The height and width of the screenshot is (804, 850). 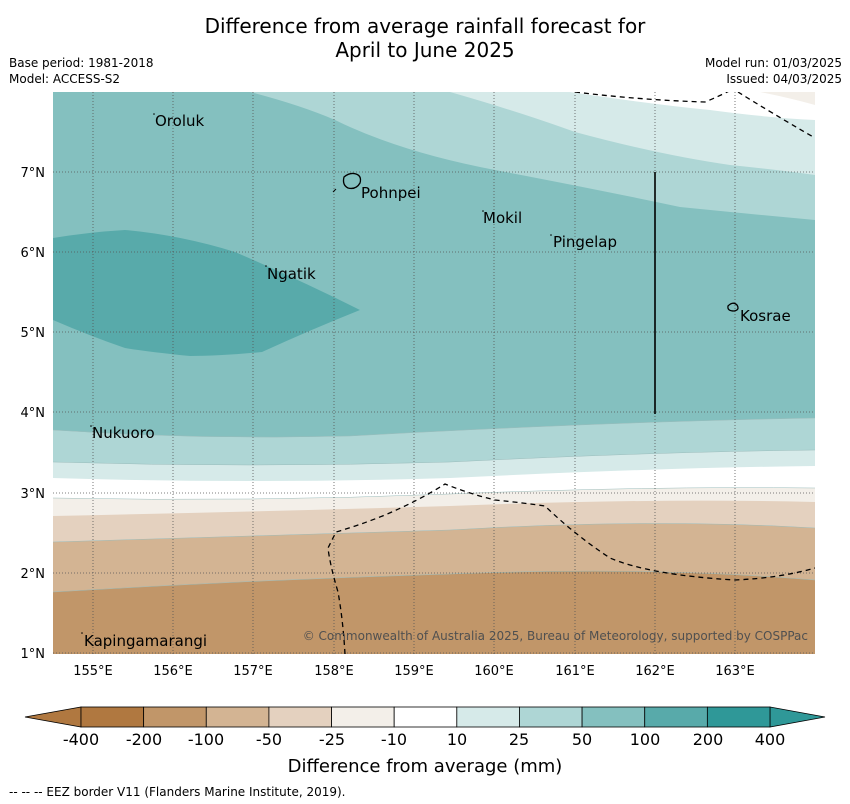 I want to click on base-period: Base period: 1981-2018, so click(x=81, y=63).